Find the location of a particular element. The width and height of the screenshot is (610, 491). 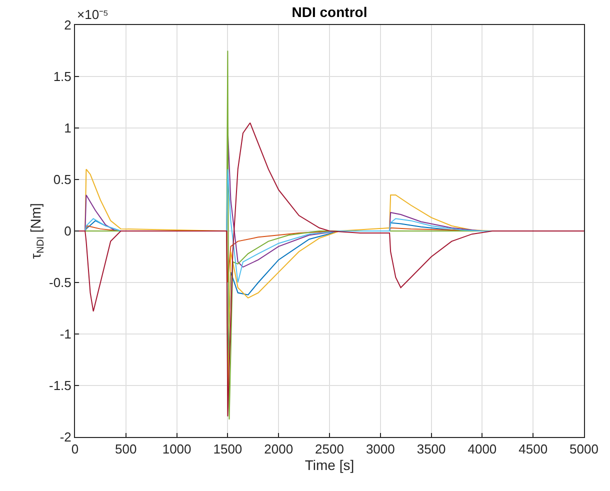

x-tick-label: 2000 is located at coordinates (279, 449).